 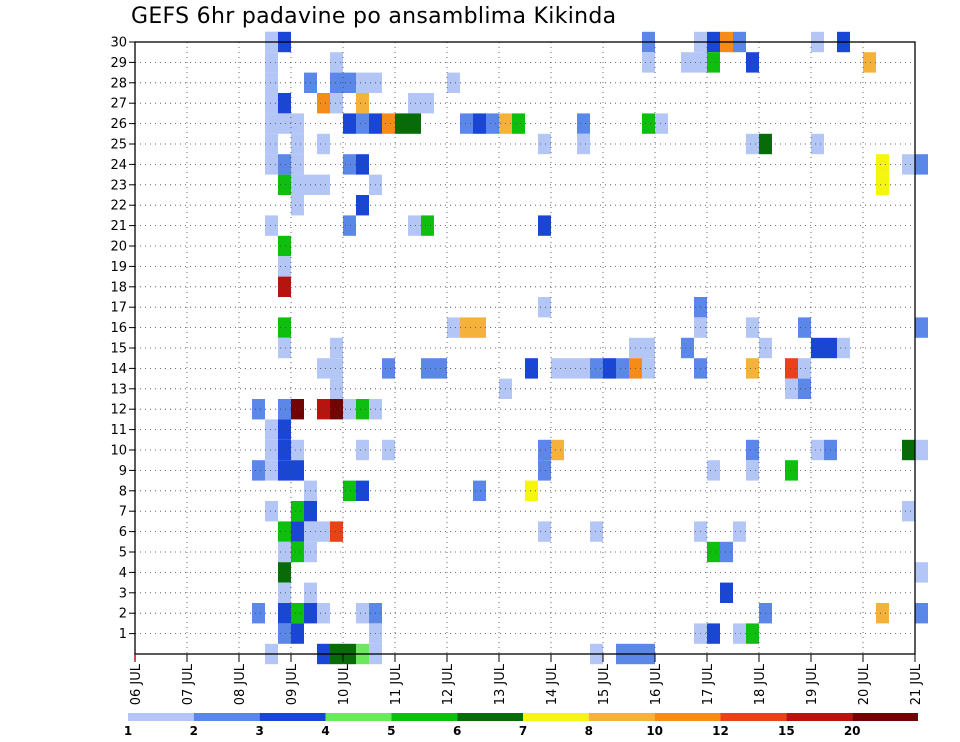 I want to click on x-tick-label: 16 JUL, so click(x=656, y=684).